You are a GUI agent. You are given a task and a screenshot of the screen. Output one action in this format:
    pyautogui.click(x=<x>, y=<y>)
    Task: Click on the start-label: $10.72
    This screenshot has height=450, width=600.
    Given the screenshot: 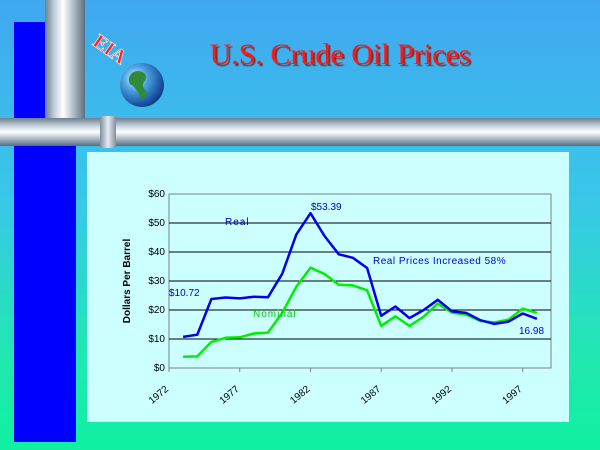 What is the action you would take?
    pyautogui.click(x=184, y=293)
    